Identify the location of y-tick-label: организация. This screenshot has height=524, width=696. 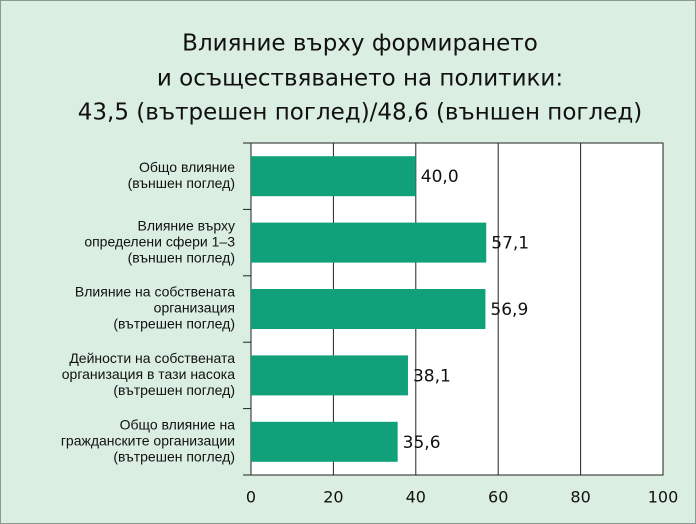
(194, 308).